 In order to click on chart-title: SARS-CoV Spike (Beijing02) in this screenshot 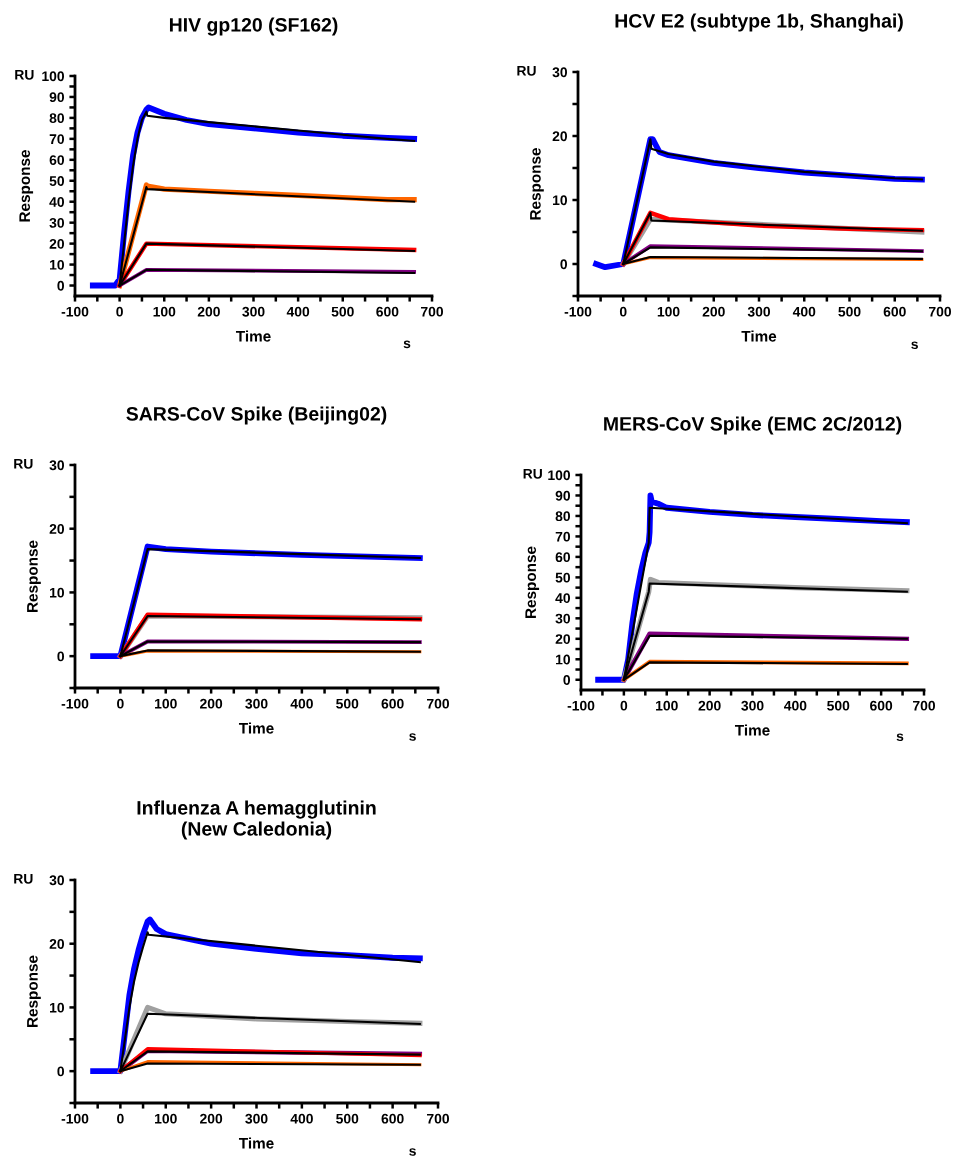, I will do `click(256, 415)`.